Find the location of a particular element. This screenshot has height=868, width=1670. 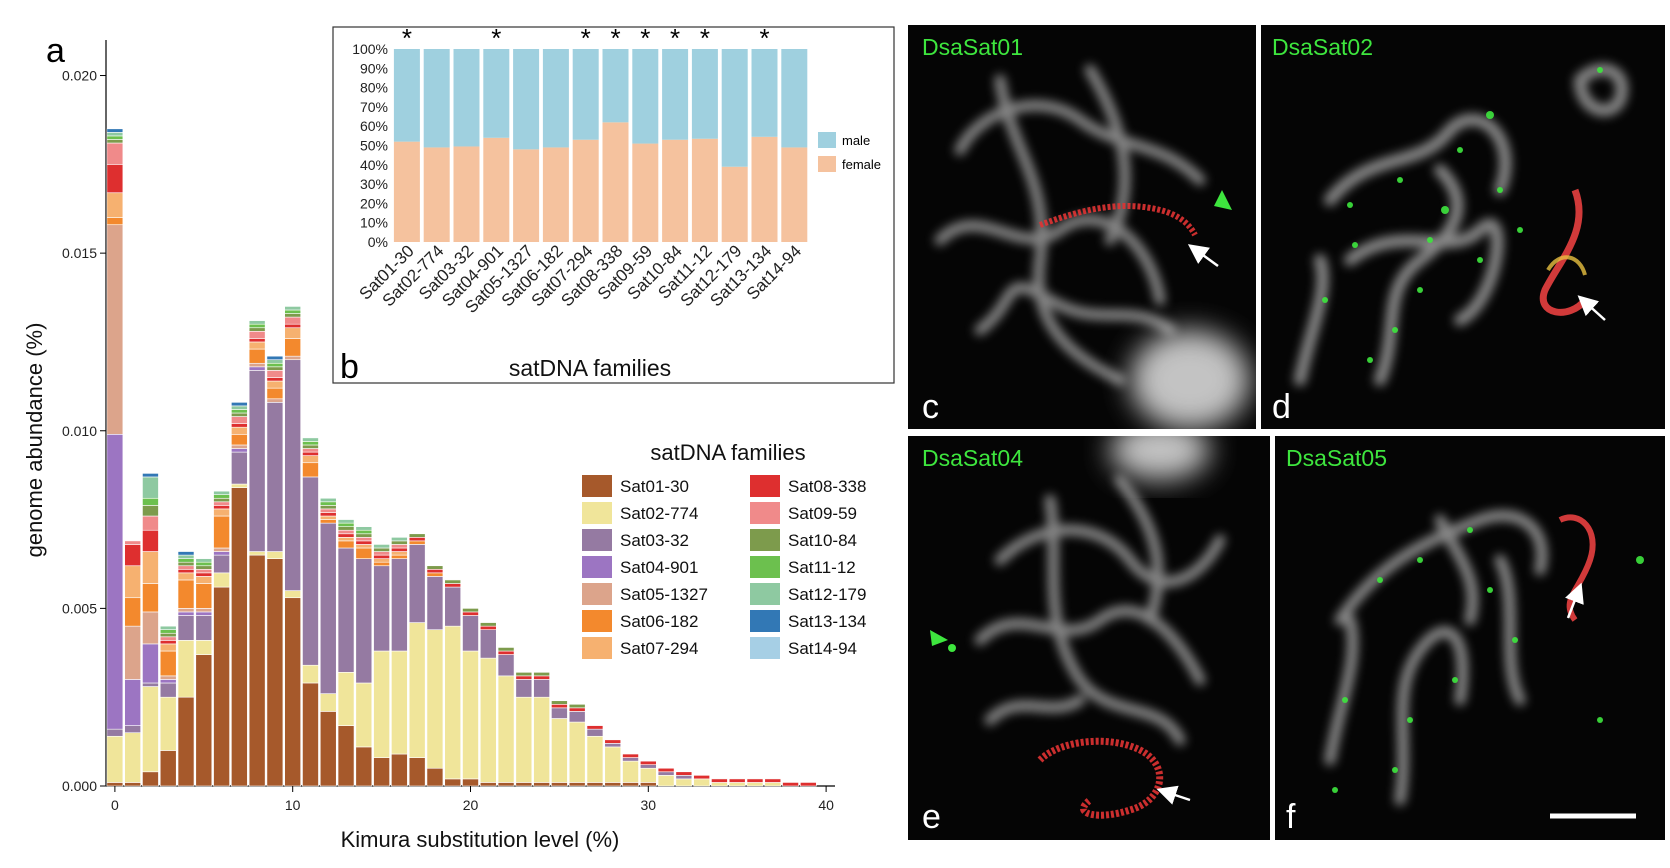

percent-tick-label: 60% is located at coordinates (374, 126).